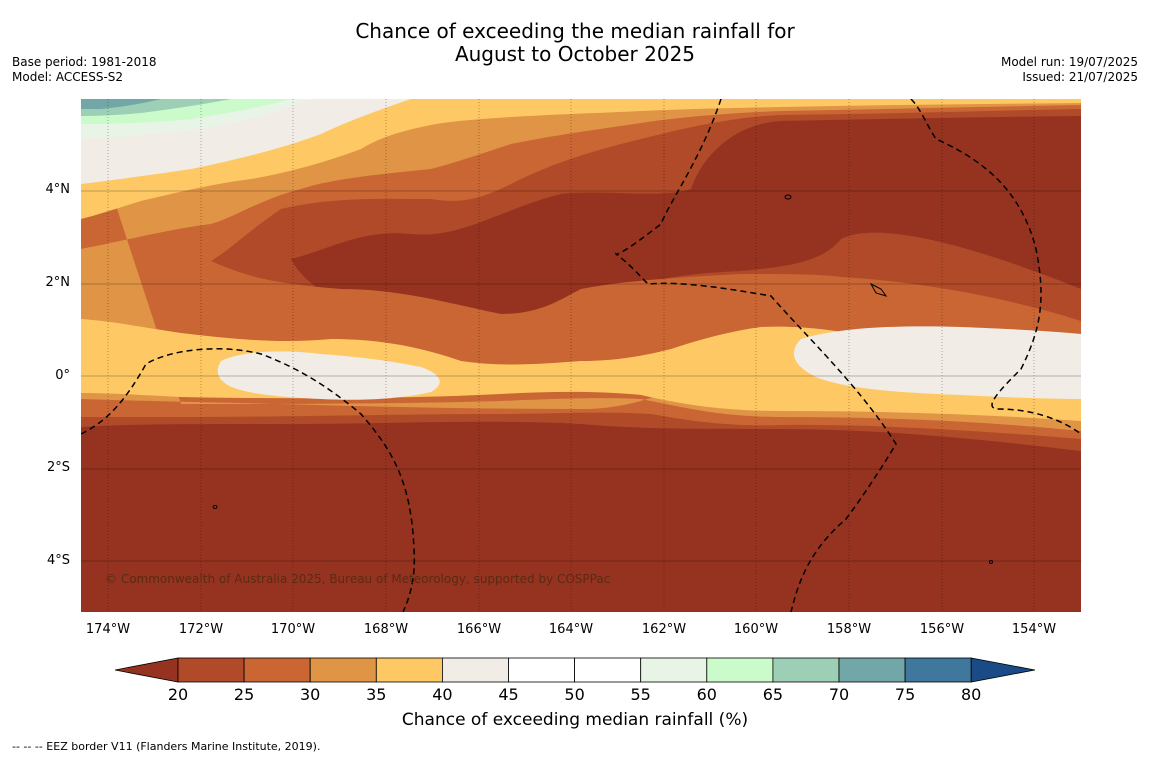  I want to click on lat-label-0: 0°, so click(62, 375).